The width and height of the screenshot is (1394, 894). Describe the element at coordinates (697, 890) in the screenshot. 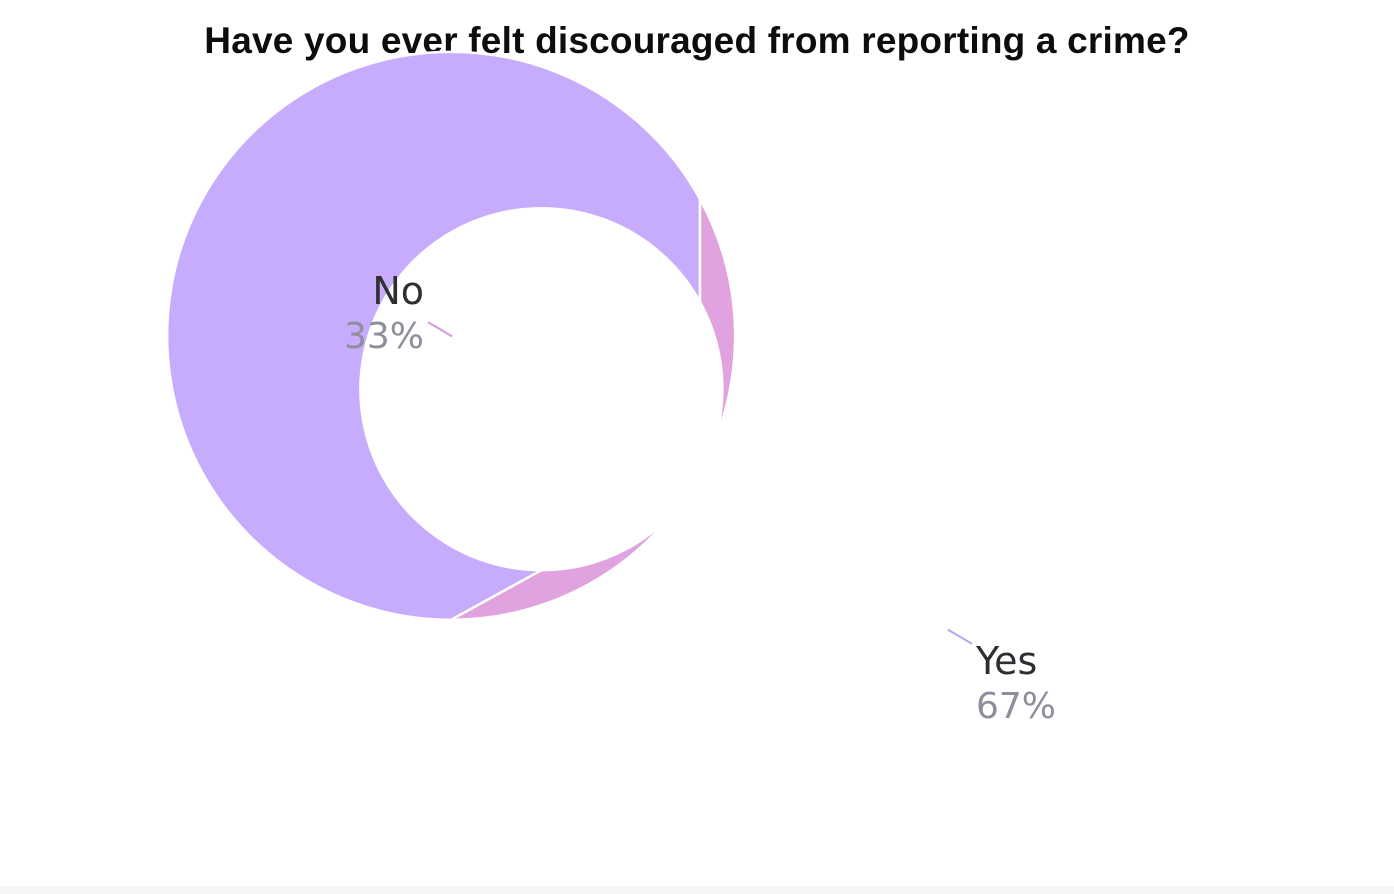

I see `bottom-strip` at that location.